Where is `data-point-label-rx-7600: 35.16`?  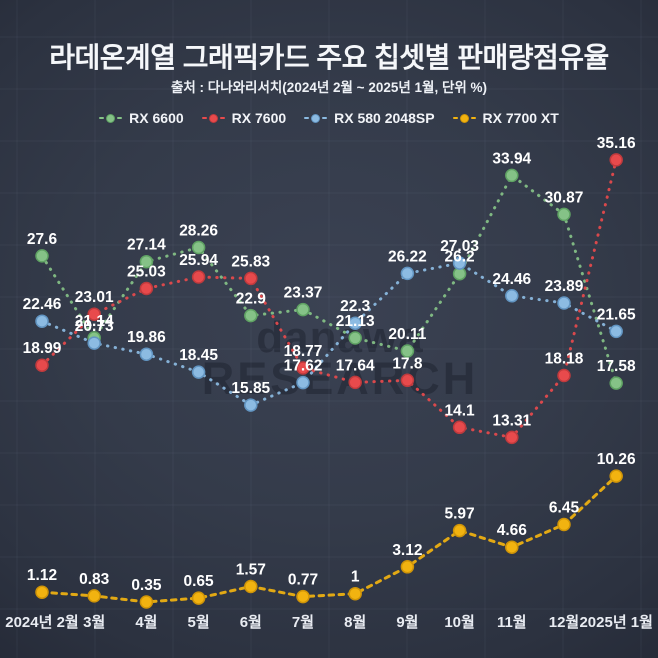
data-point-label-rx-7600: 35.16 is located at coordinates (616, 143).